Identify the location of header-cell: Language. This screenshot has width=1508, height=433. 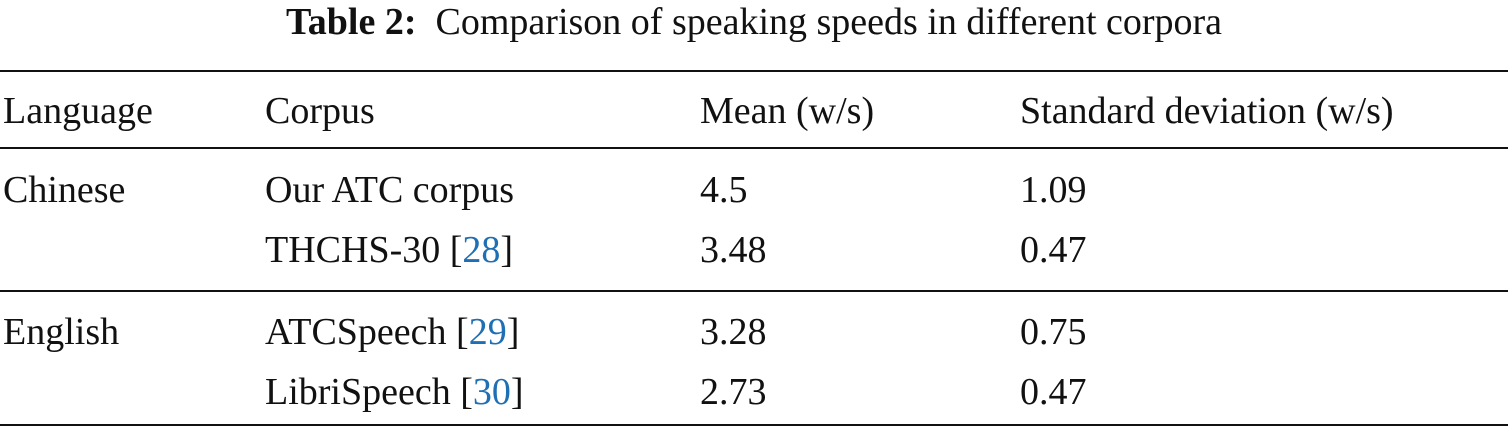
(78, 111).